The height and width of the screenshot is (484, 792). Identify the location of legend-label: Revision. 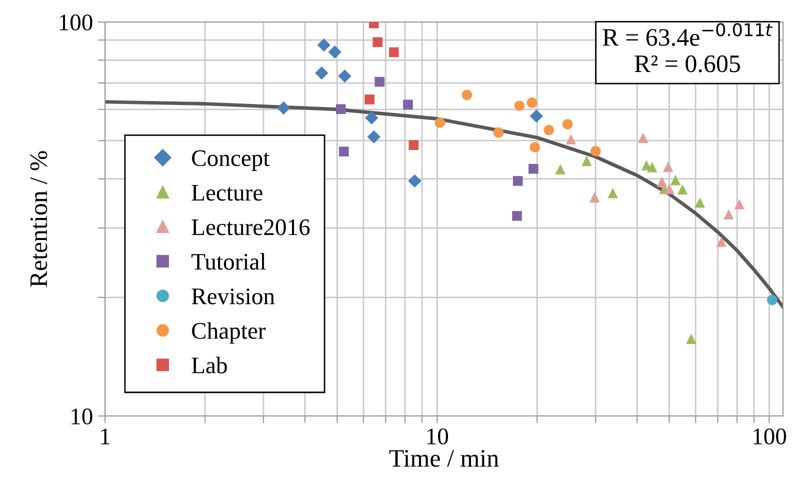
(233, 296).